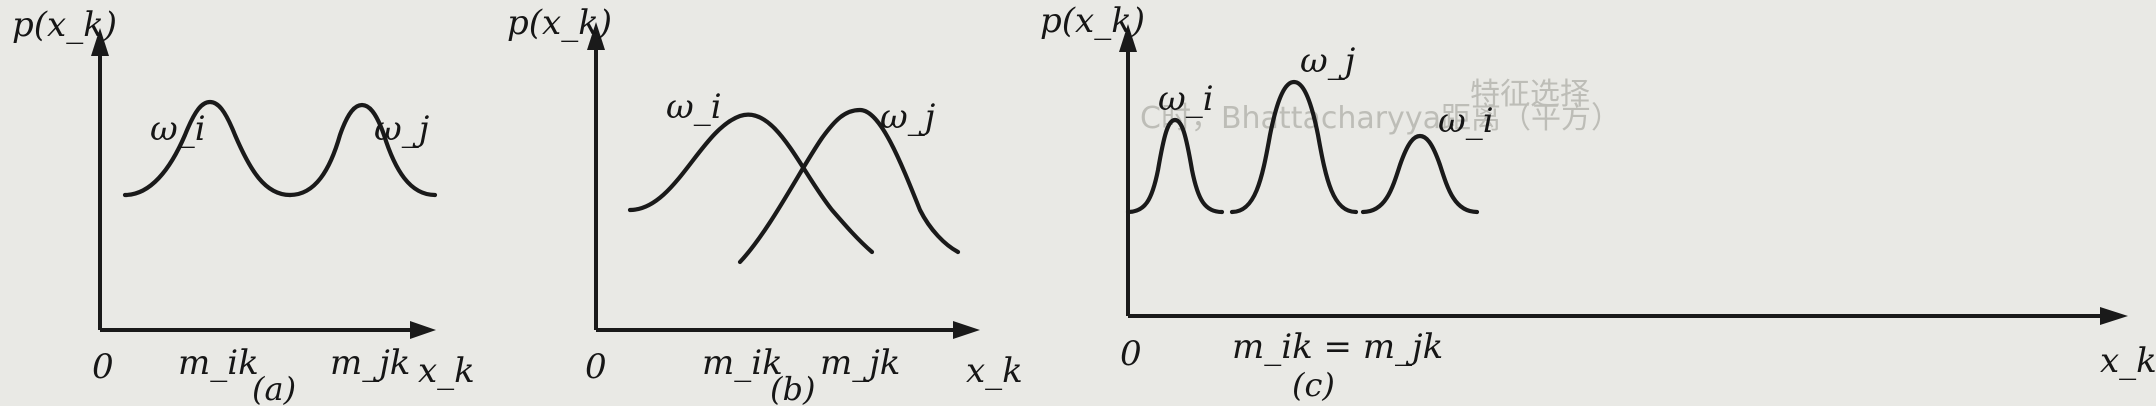 This screenshot has width=2156, height=406. What do you see at coordinates (1337, 347) in the screenshot?
I see `mean-label-equal: m_ik = m_jk` at bounding box center [1337, 347].